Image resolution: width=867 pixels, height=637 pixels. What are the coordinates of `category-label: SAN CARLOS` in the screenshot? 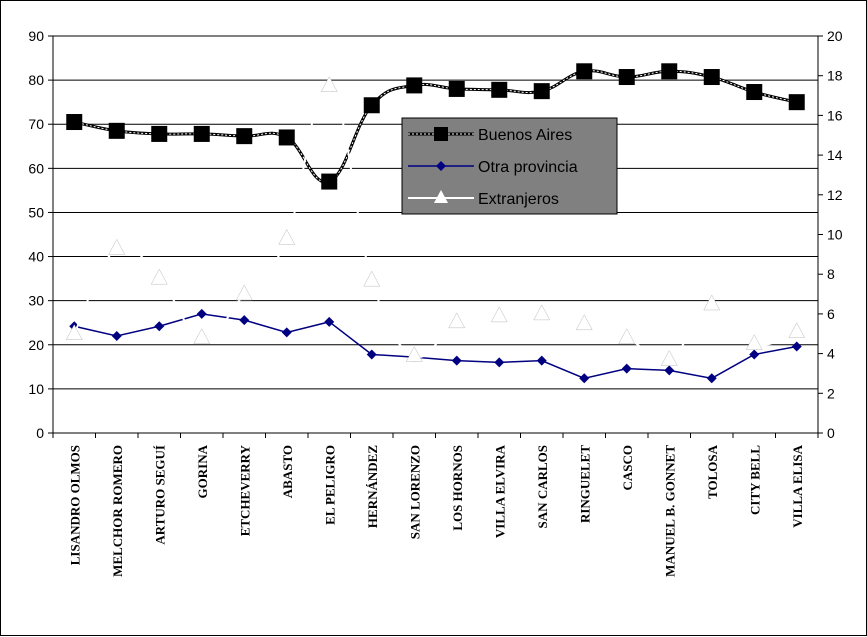 It's located at (542, 486).